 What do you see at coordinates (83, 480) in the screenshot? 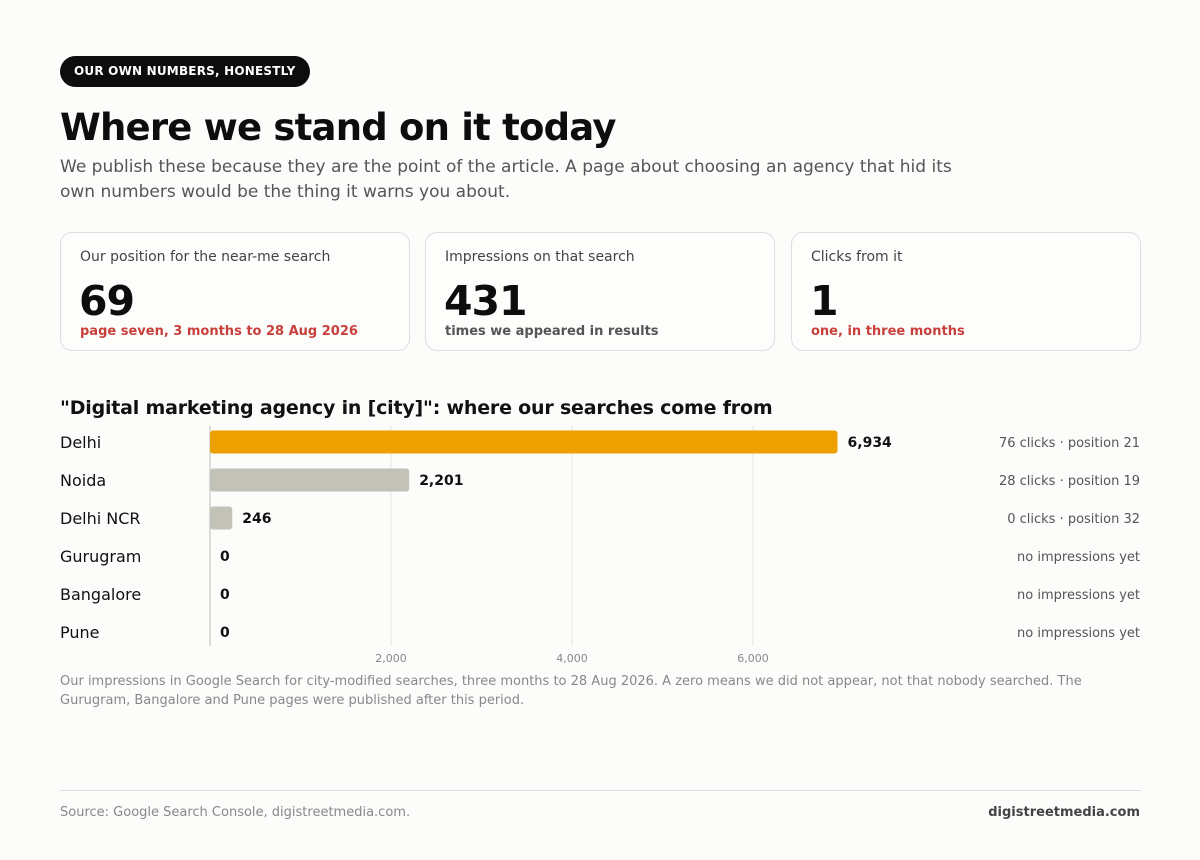
I see `category-label: Noida` at bounding box center [83, 480].